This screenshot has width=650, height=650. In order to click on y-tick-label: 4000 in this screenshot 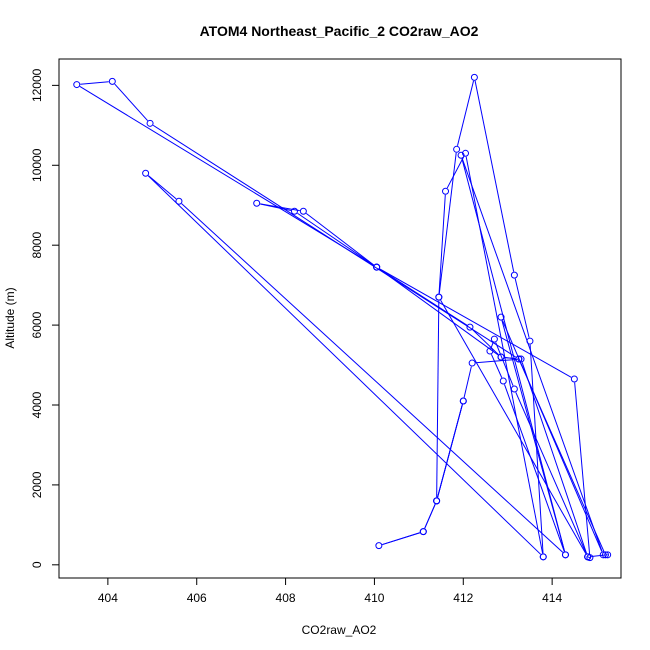, I will do `click(37, 404)`.